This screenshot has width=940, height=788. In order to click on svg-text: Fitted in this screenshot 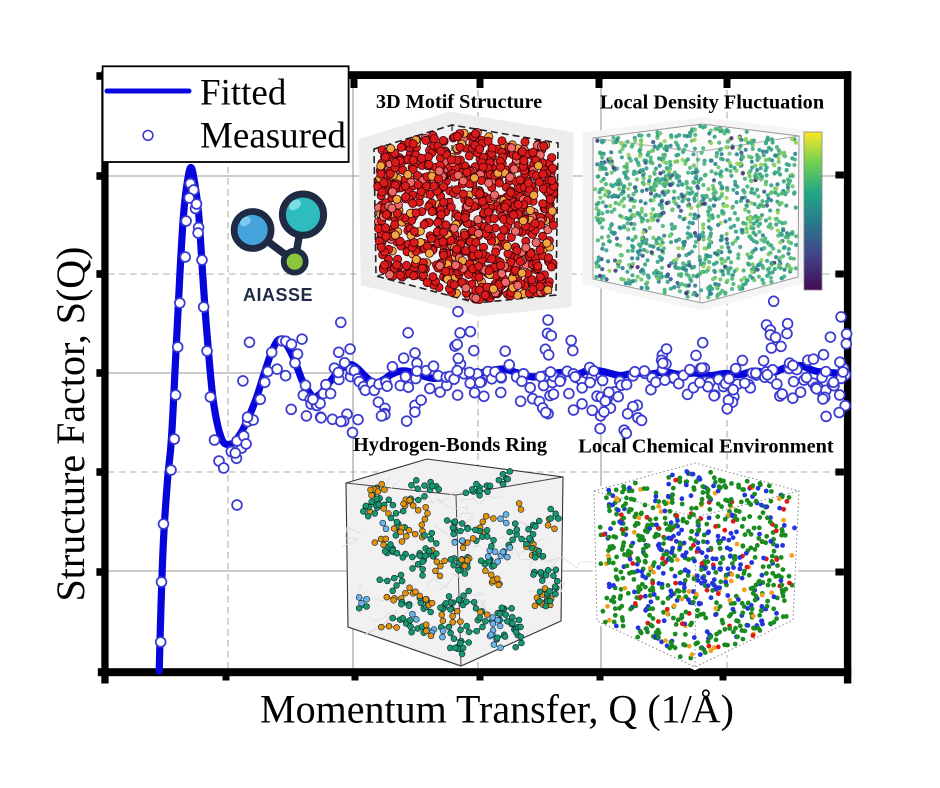, I will do `click(243, 93)`.